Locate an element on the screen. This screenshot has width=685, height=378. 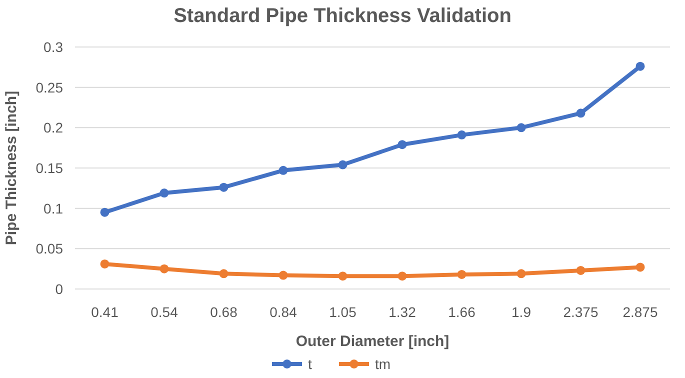
y-tick-label: 0.05 is located at coordinates (50, 248).